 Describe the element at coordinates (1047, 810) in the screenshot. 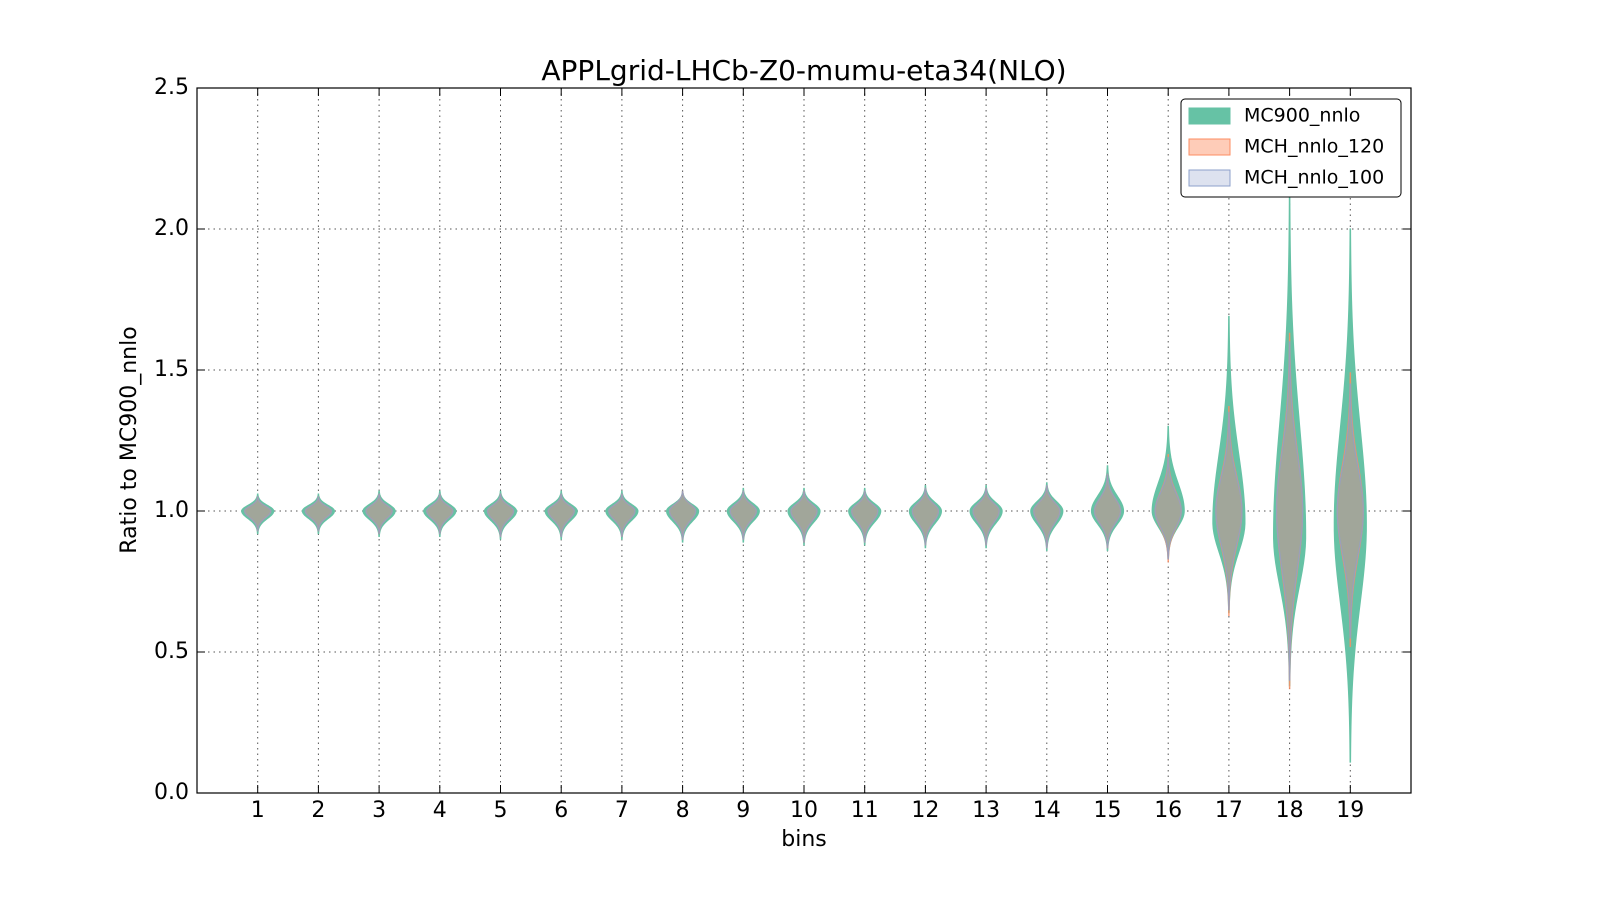

I see `x-tick-label: 14` at that location.